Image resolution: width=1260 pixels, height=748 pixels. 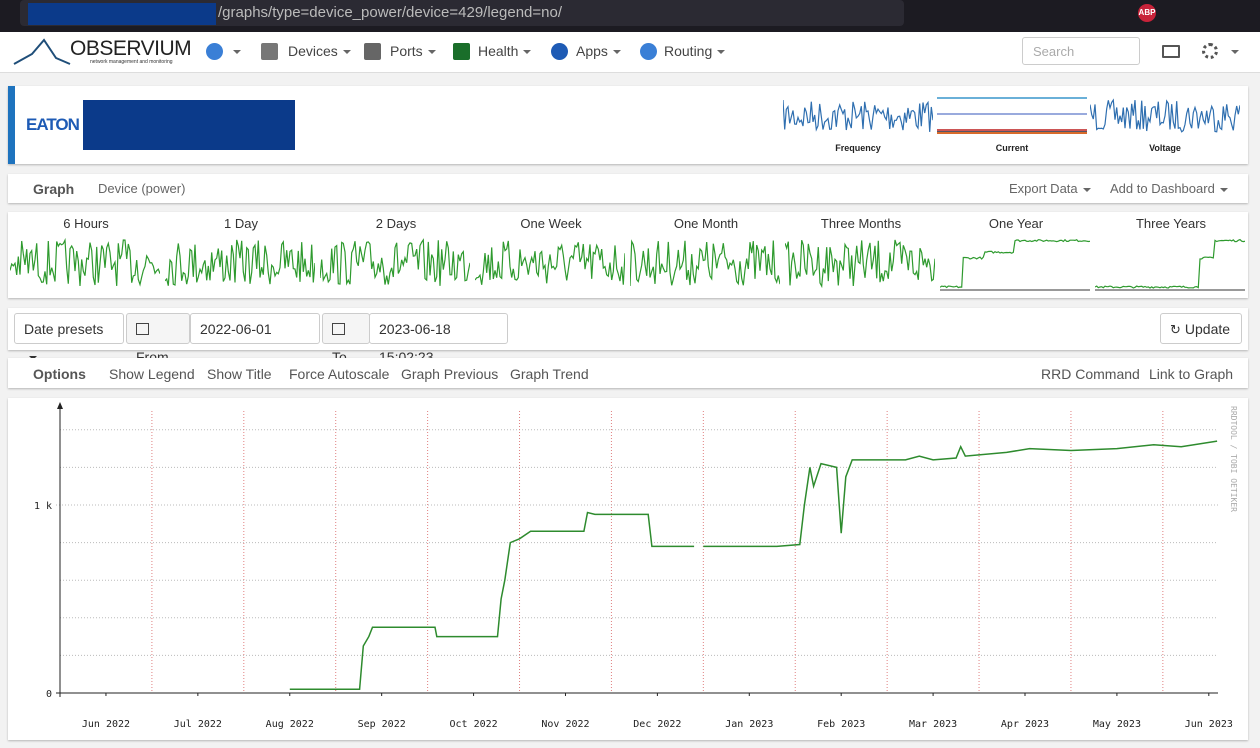 What do you see at coordinates (628, 255) in the screenshot?
I see `periods-panel` at bounding box center [628, 255].